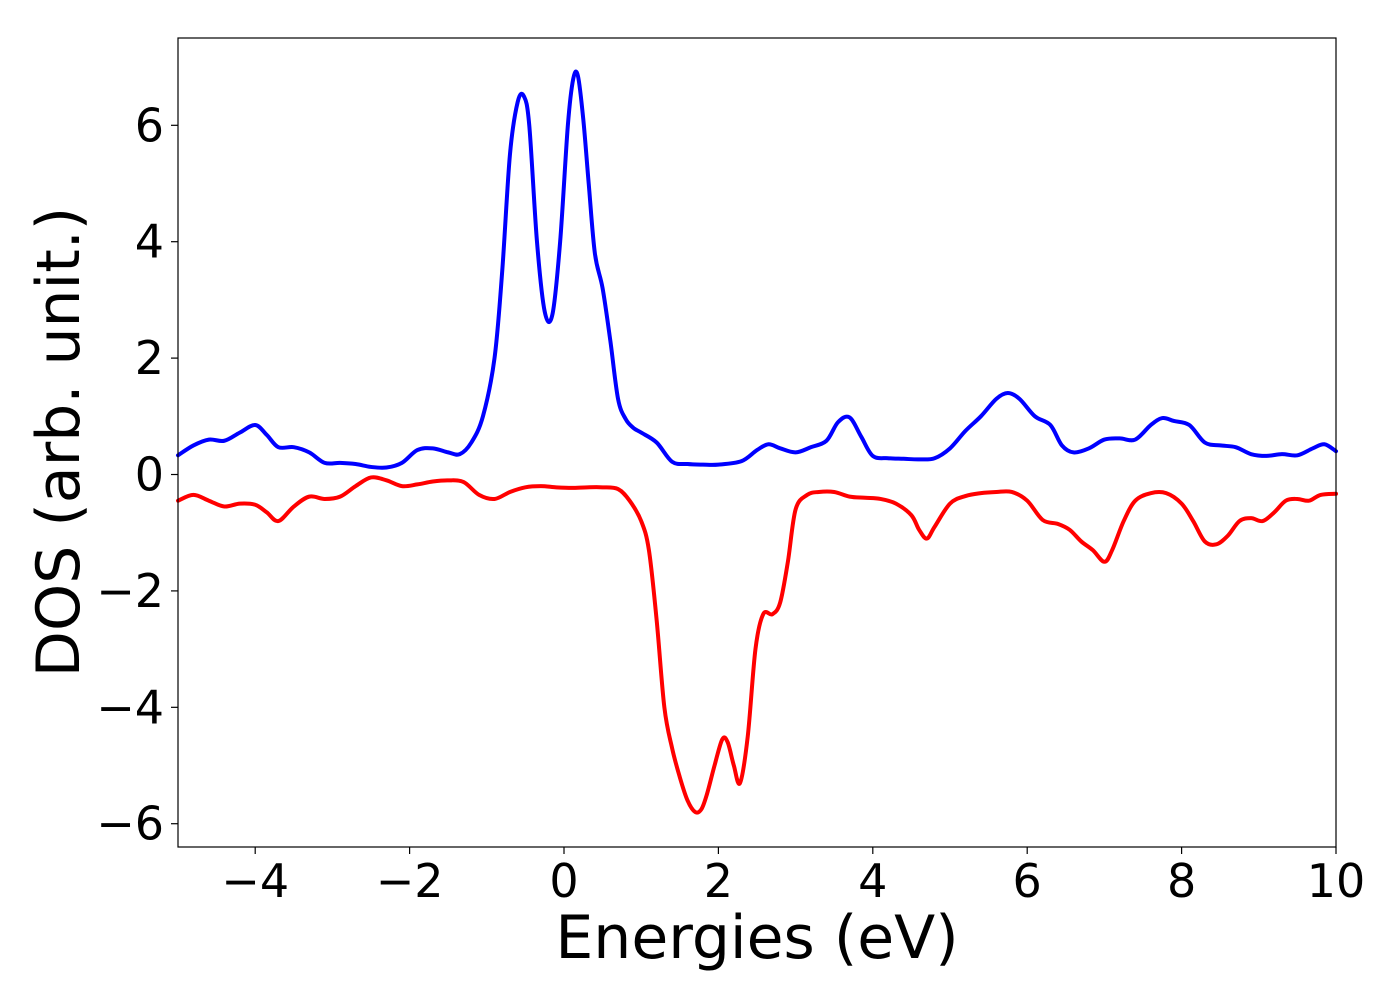 Image resolution: width=1400 pixels, height=1000 pixels. Describe the element at coordinates (563, 881) in the screenshot. I see `x-tick-label: 0` at that location.